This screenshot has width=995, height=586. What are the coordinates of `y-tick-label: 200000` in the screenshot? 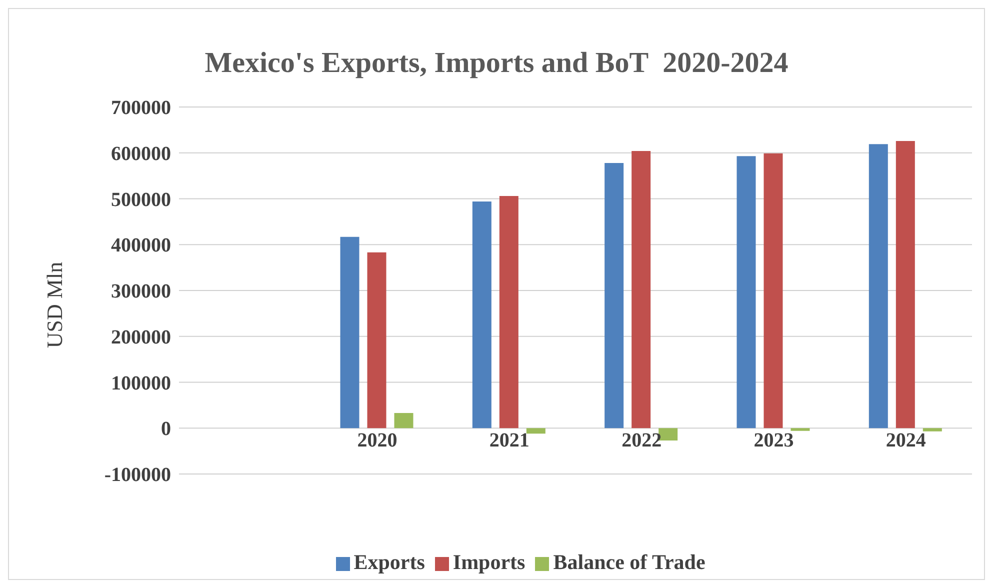 It's located at (141, 337).